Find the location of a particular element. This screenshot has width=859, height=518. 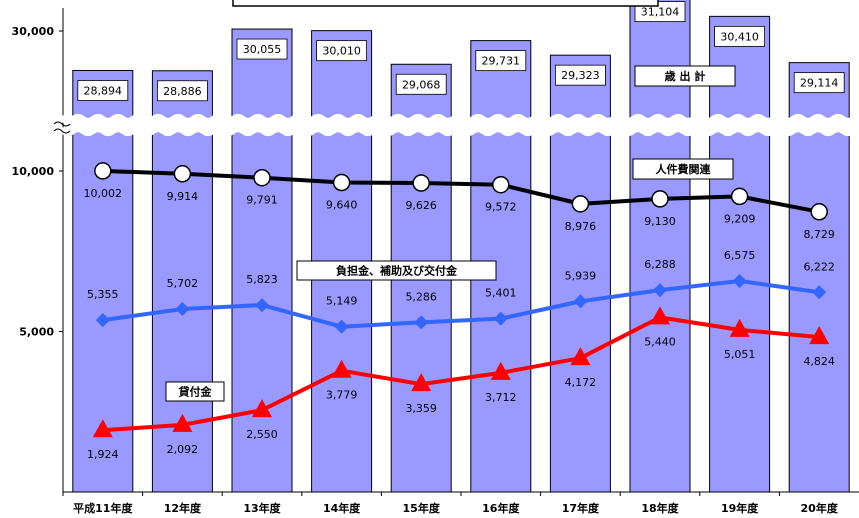

bar-value-label: 29,731 is located at coordinates (501, 61).